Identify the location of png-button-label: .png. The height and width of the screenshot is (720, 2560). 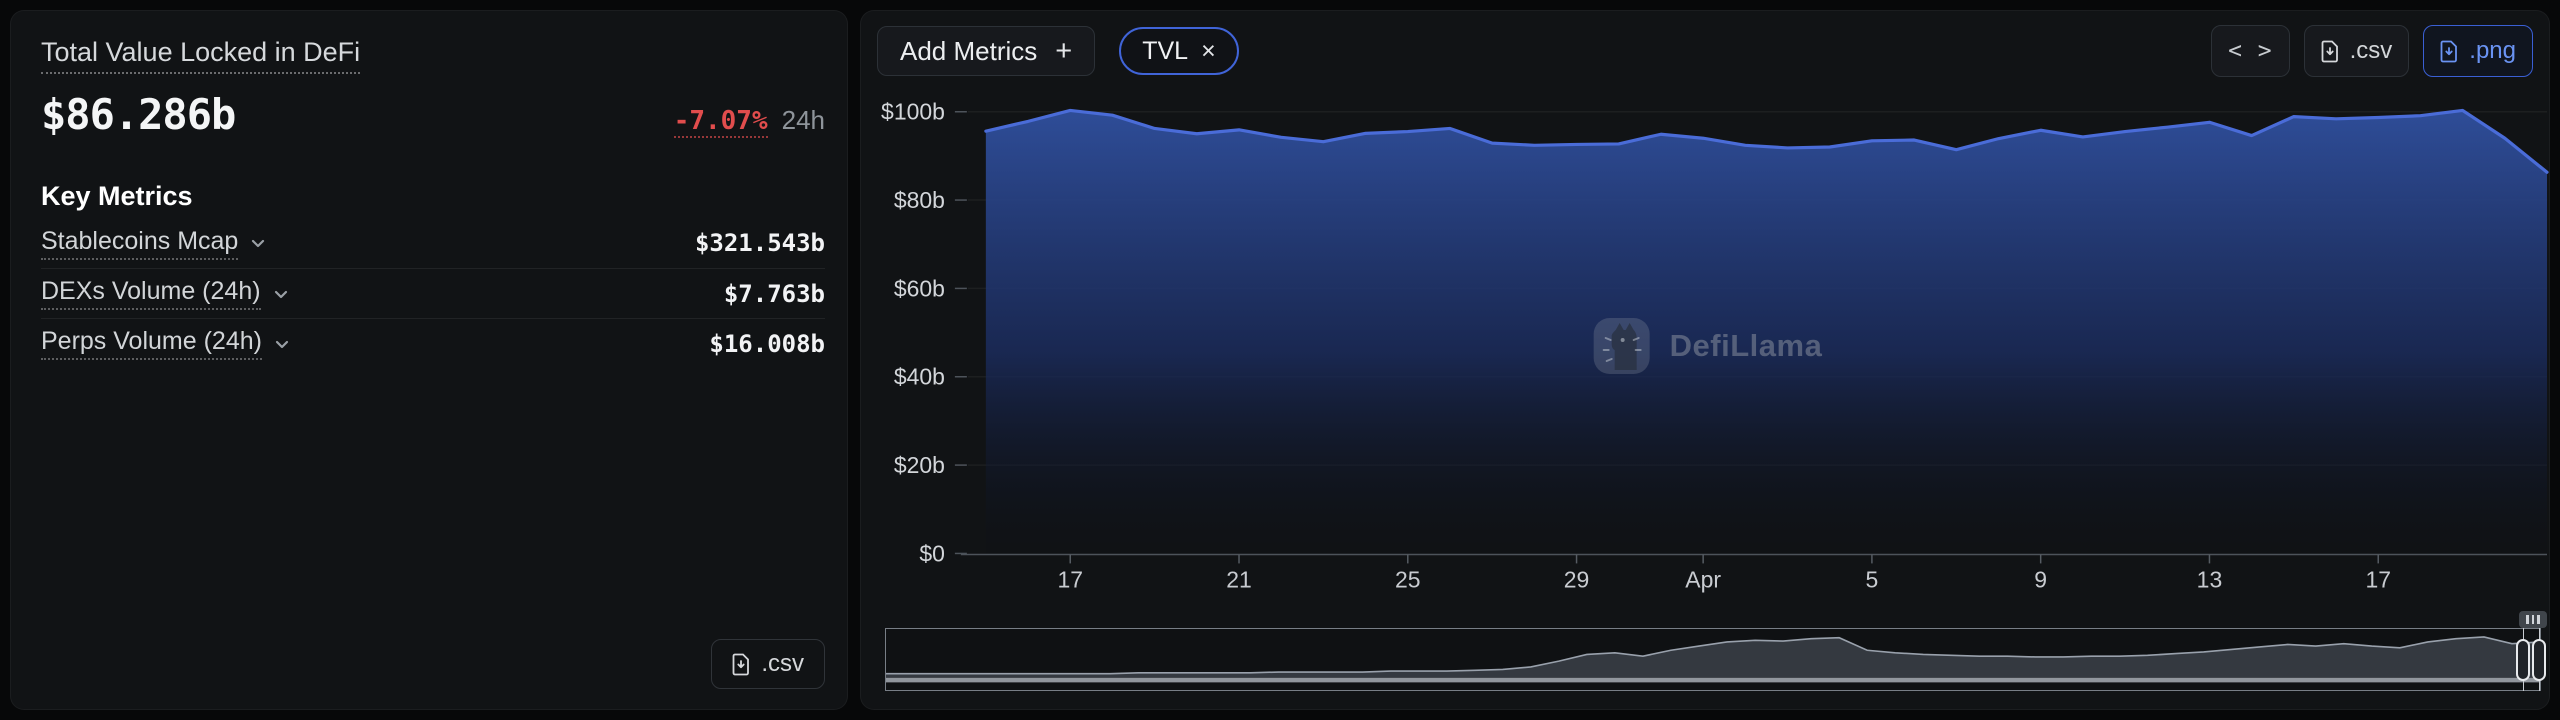
(2492, 50).